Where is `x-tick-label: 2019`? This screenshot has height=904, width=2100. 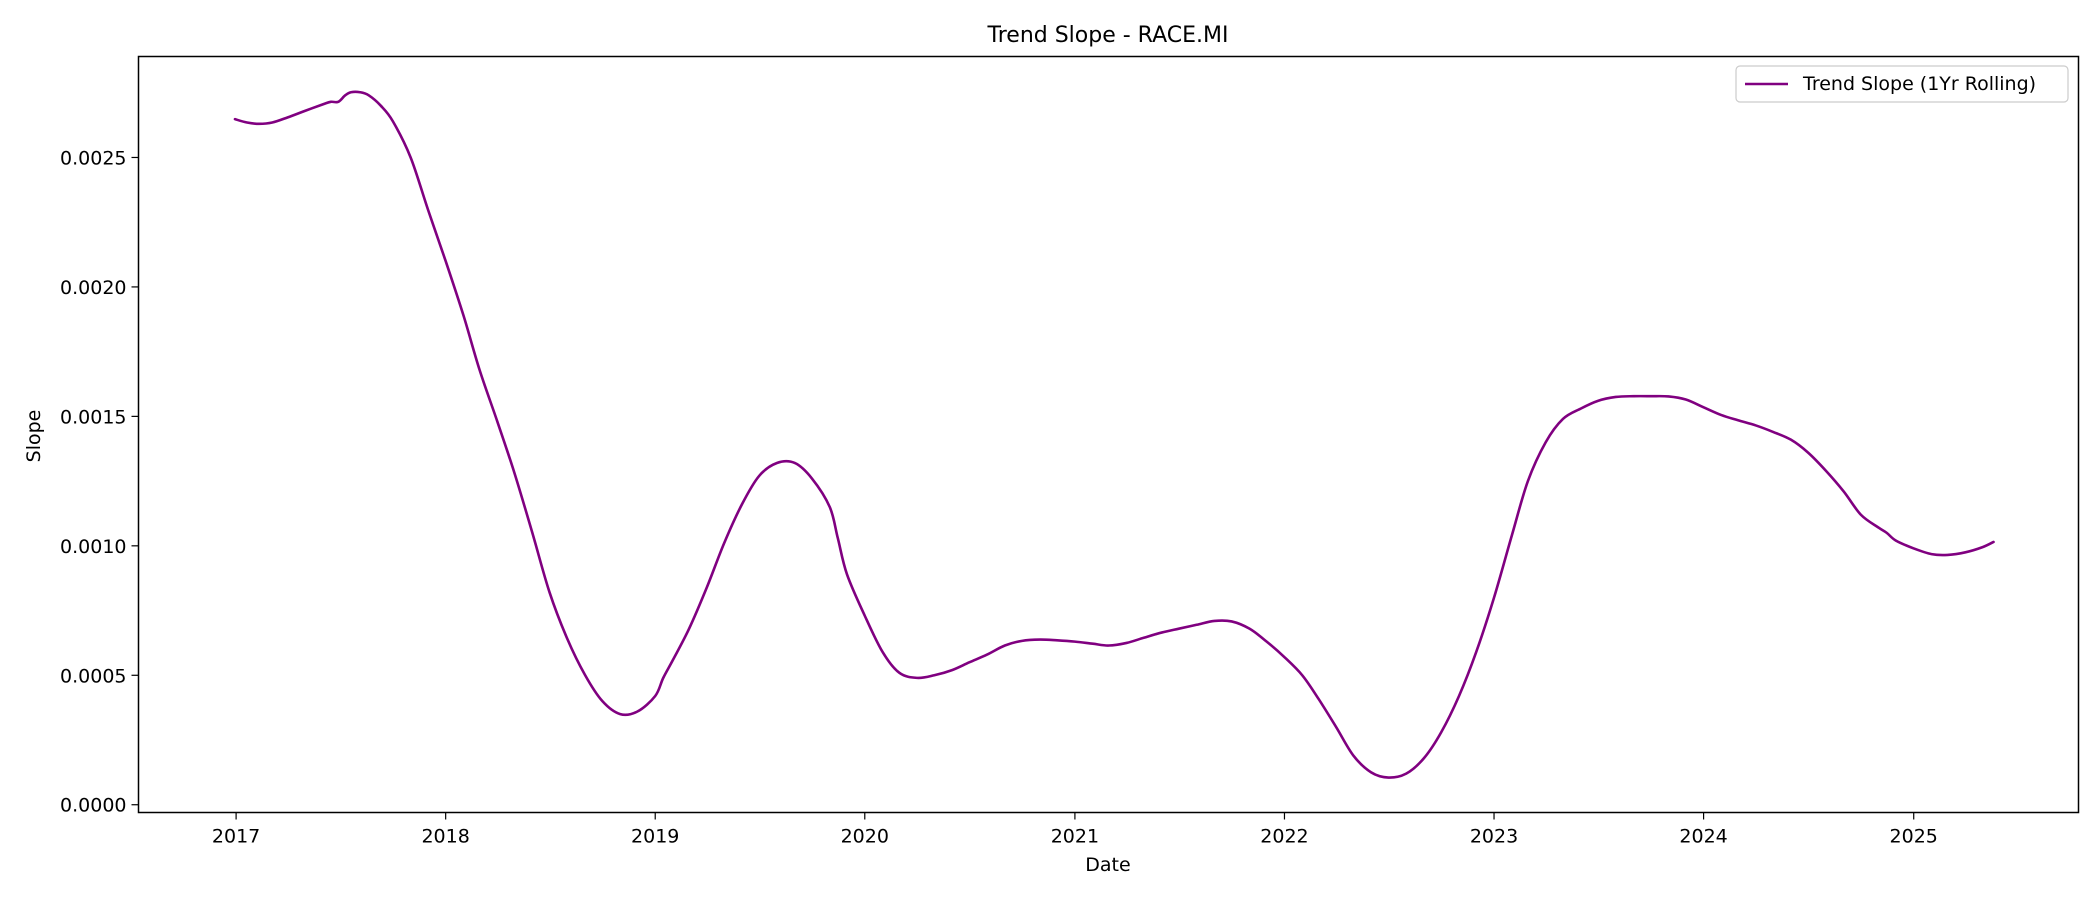
x-tick-label: 2019 is located at coordinates (655, 837).